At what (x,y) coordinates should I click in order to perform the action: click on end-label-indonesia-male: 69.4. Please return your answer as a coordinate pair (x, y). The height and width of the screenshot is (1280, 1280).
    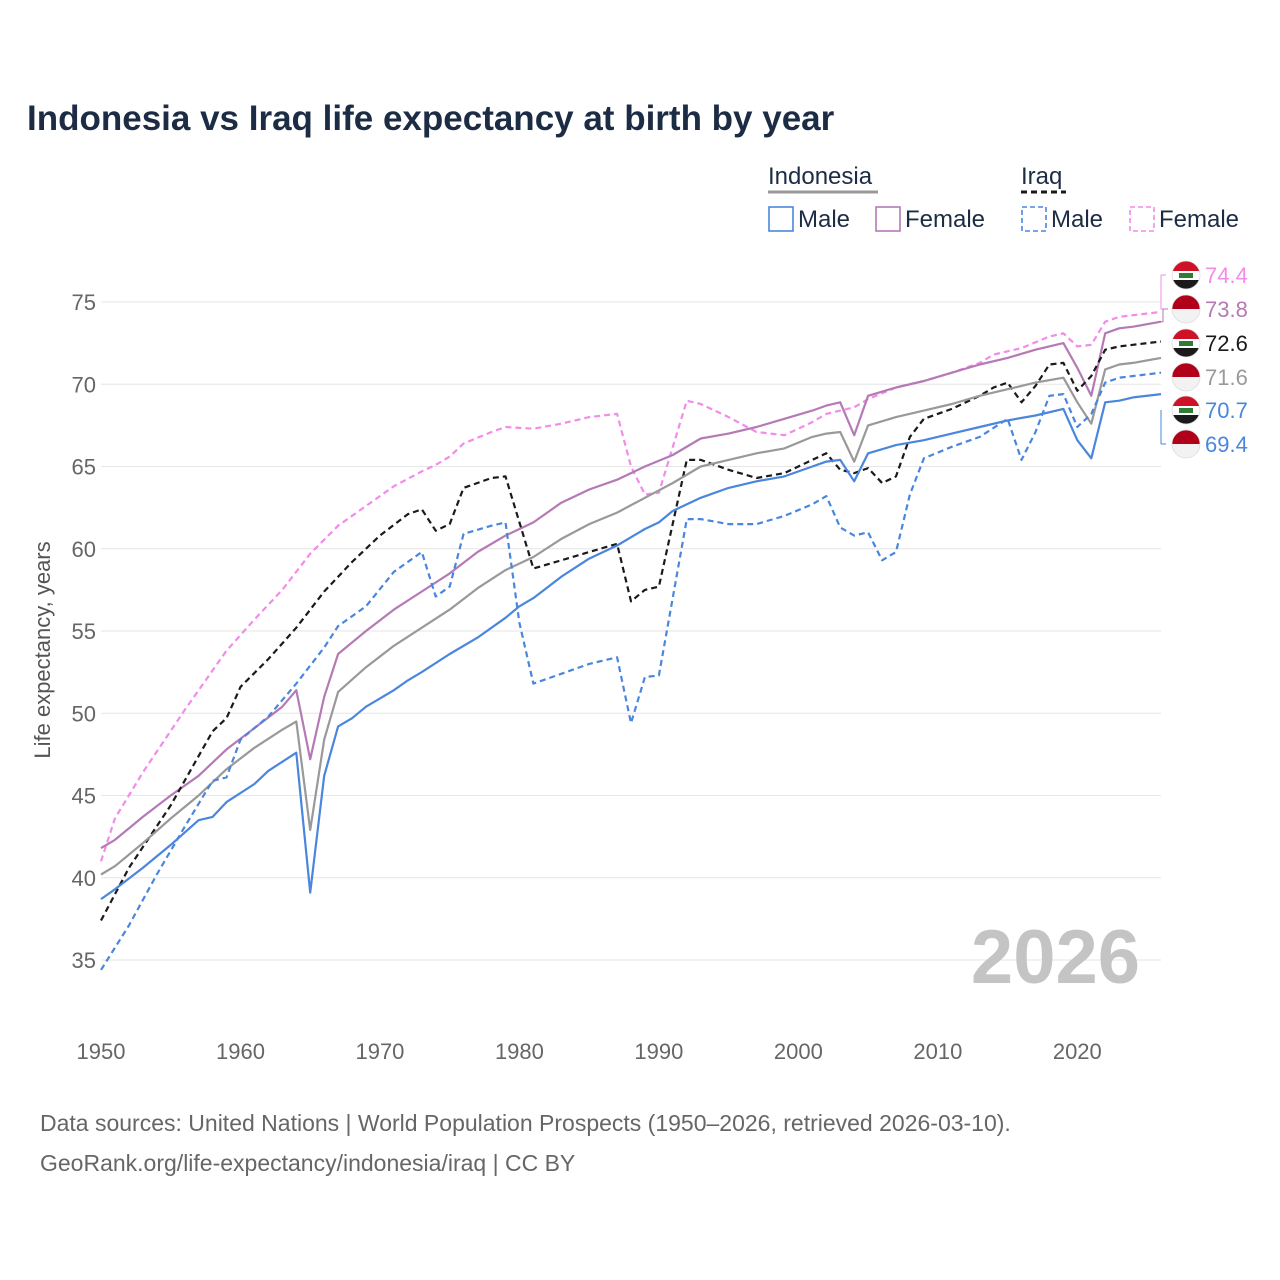
    Looking at the image, I should click on (1226, 444).